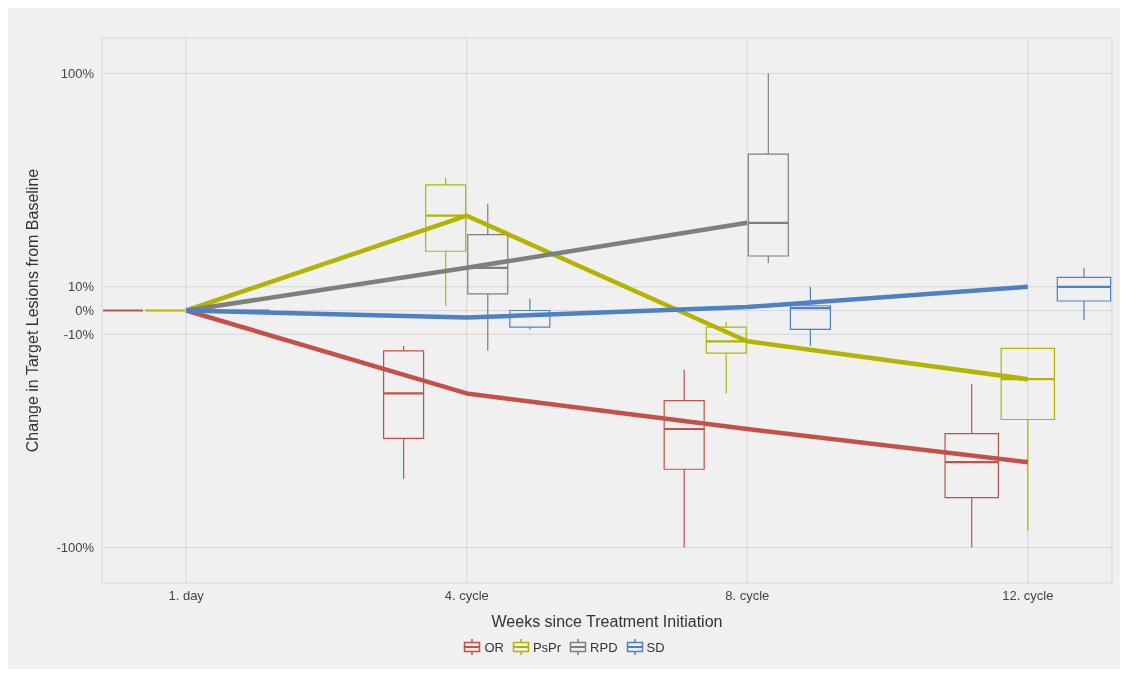  What do you see at coordinates (466, 596) in the screenshot?
I see `x-tick-label: 4. cycle` at bounding box center [466, 596].